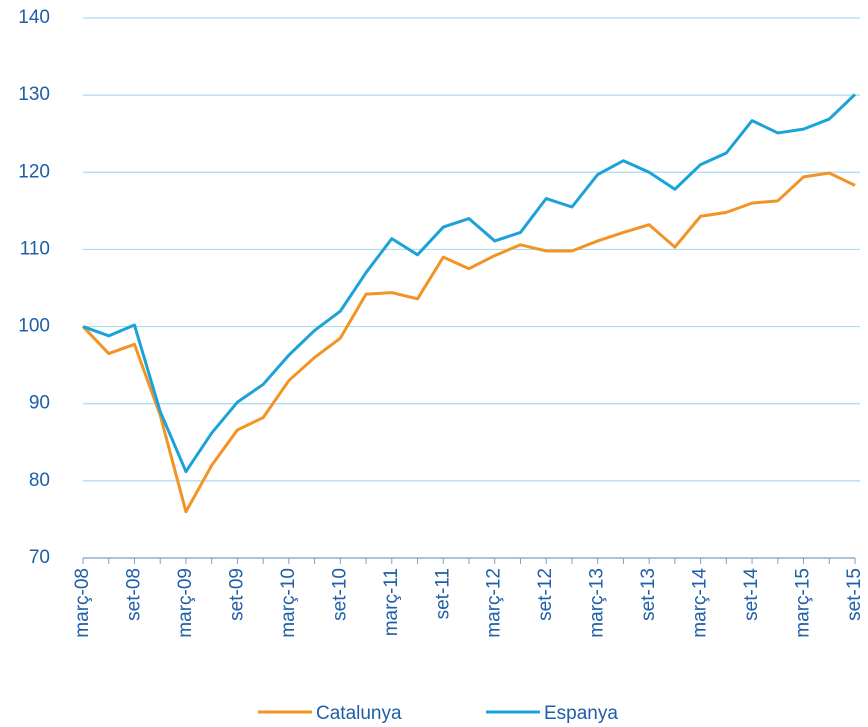 The height and width of the screenshot is (727, 868). What do you see at coordinates (288, 603) in the screenshot?
I see `x-tick-label: març-10` at bounding box center [288, 603].